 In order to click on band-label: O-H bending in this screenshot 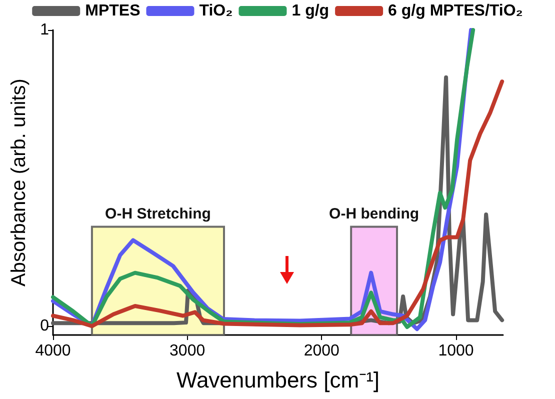, I will do `click(374, 214)`.